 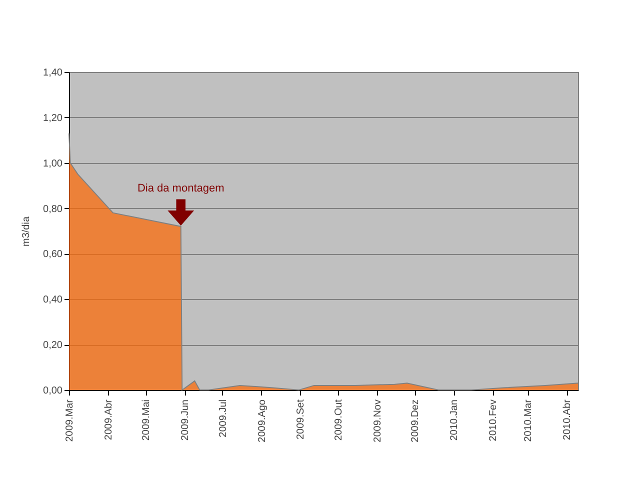 I want to click on x-tick-label: 2009.Set, so click(x=301, y=419).